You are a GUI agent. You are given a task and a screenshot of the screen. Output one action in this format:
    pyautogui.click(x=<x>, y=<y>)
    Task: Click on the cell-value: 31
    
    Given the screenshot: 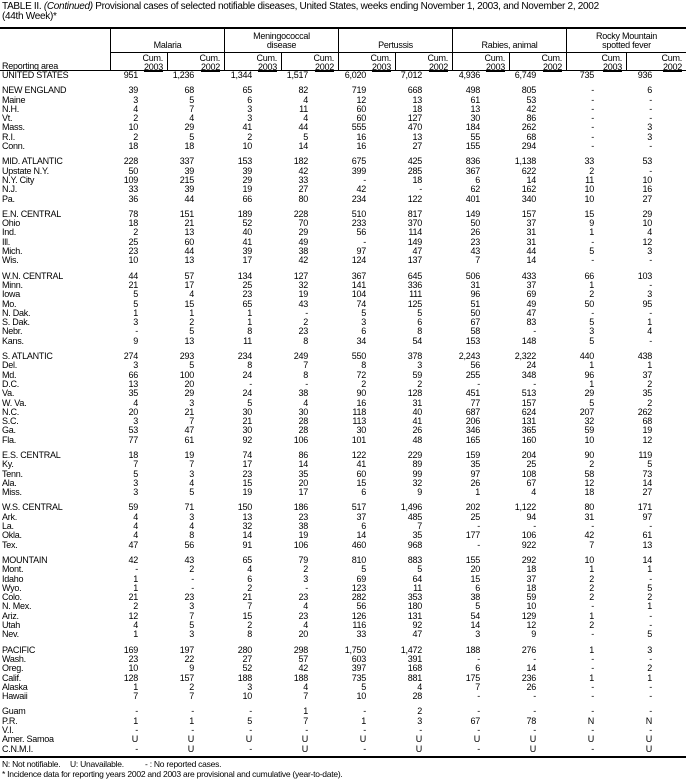 What is the action you would take?
    pyautogui.click(x=589, y=516)
    